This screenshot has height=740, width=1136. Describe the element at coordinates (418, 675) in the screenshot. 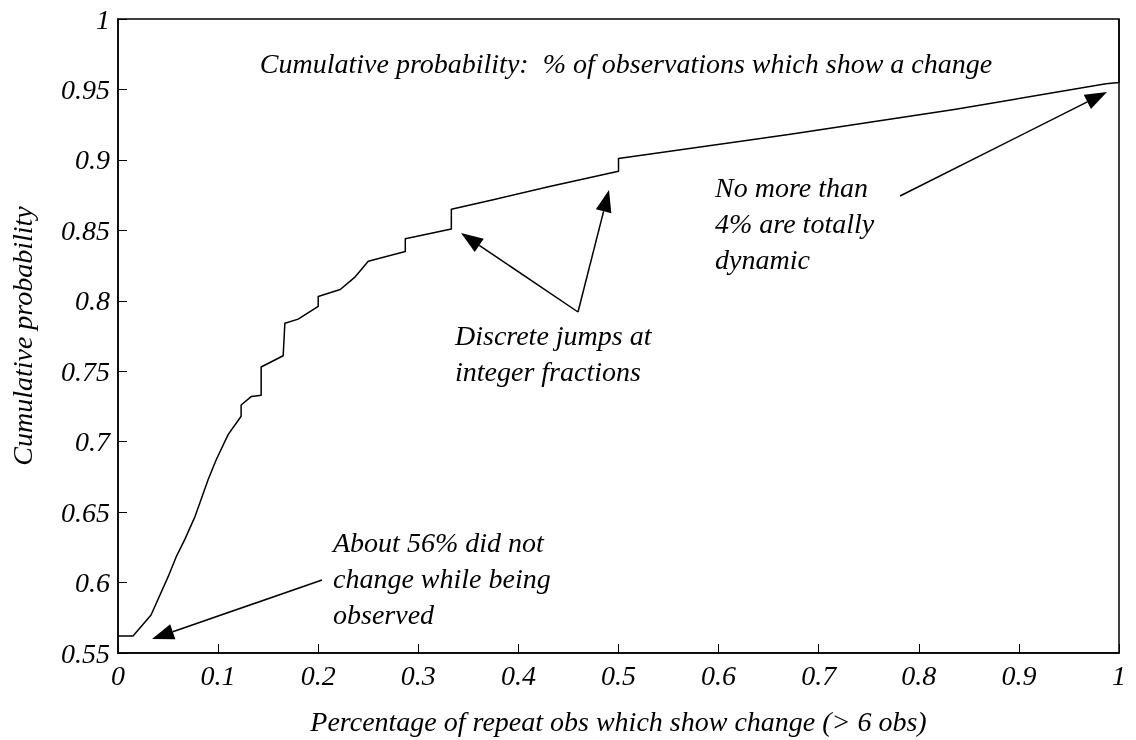

I see `x-tick-label: 0.3` at that location.